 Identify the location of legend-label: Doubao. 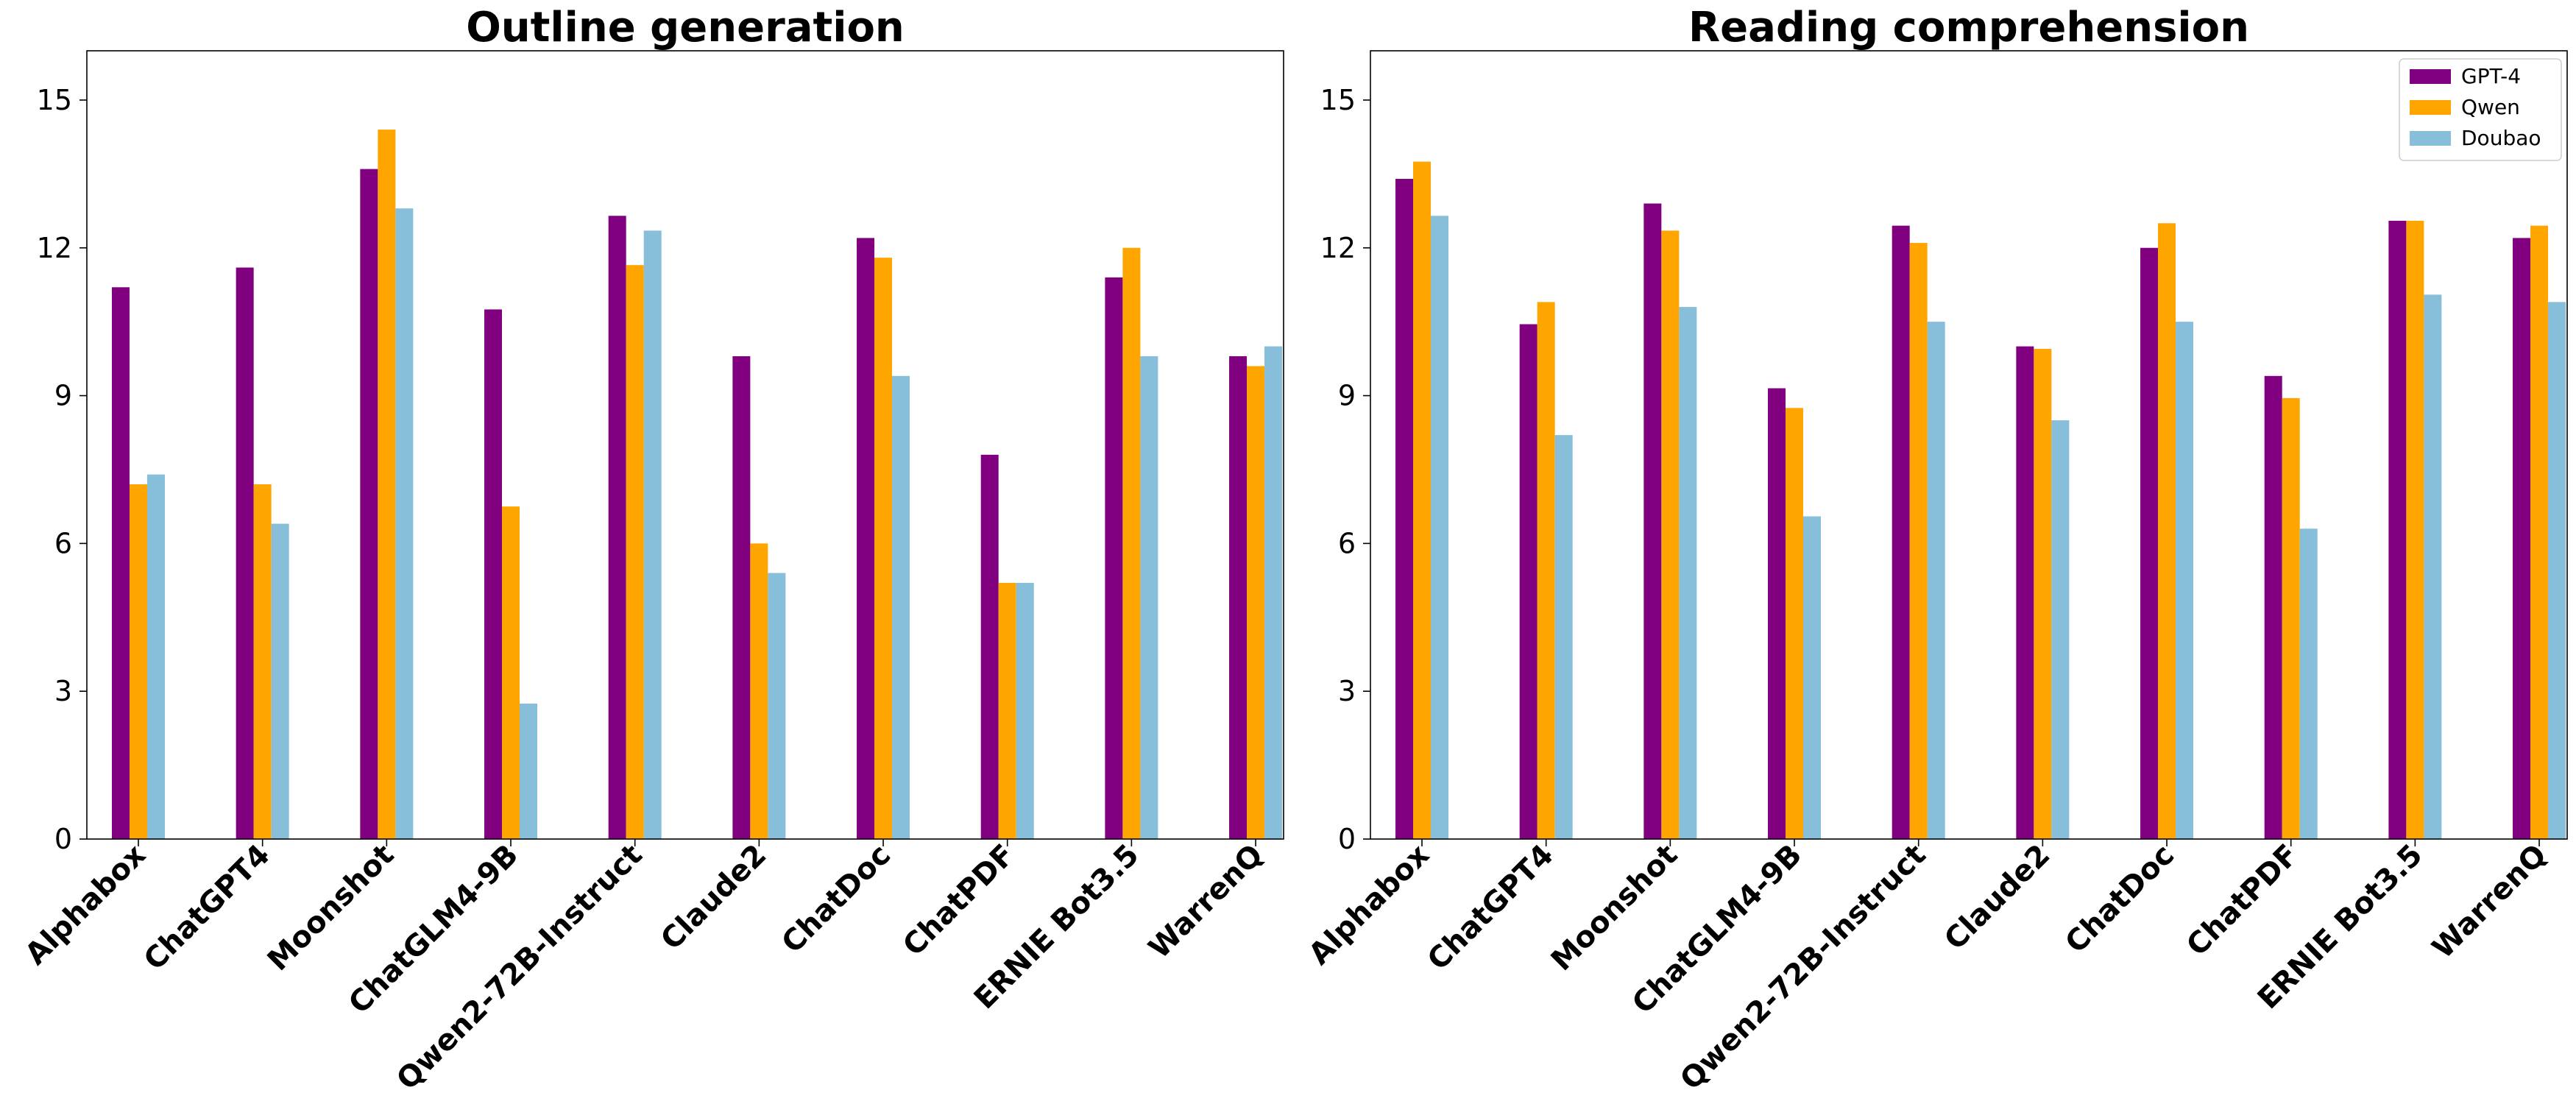
(2501, 138).